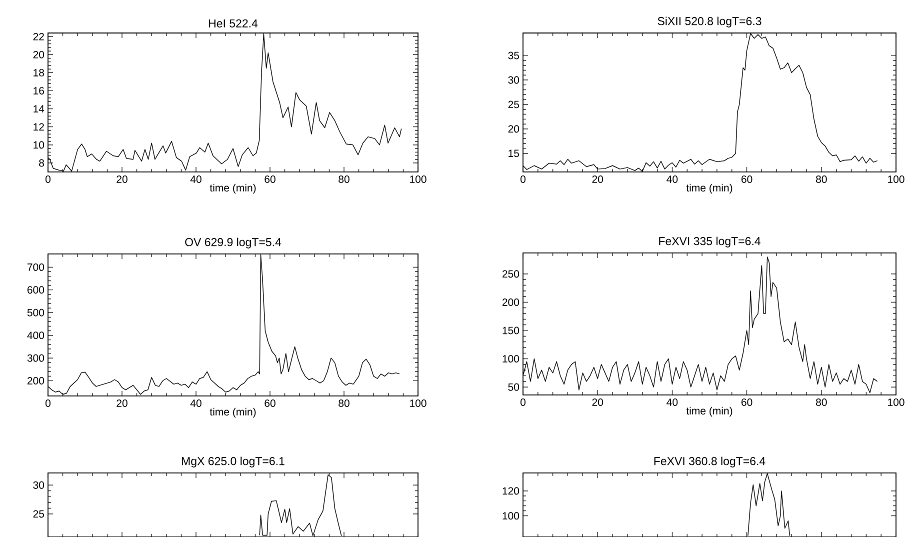 This screenshot has width=918, height=537. I want to click on y-tick-label: 600, so click(35, 290).